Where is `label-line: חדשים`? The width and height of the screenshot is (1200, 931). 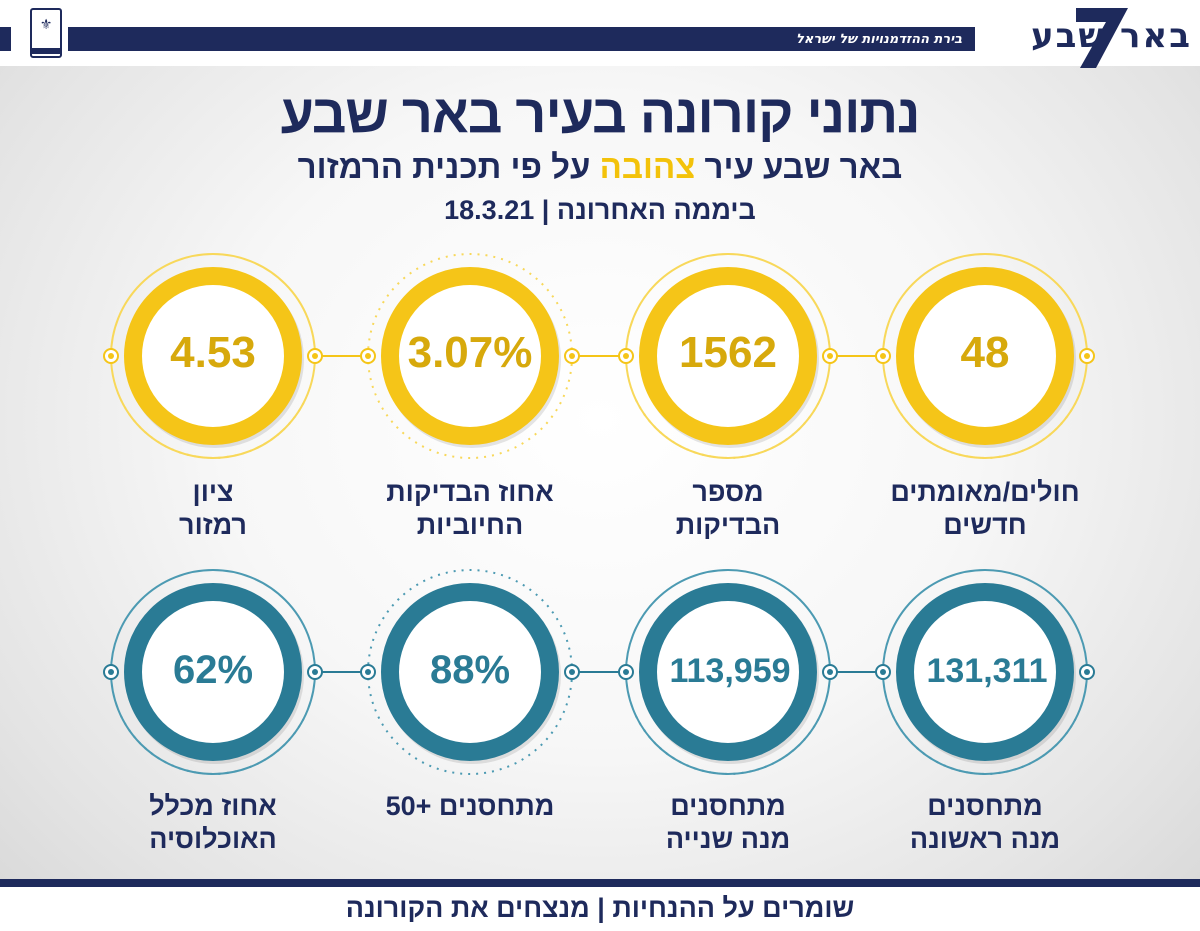 label-line: חדשים is located at coordinates (985, 525).